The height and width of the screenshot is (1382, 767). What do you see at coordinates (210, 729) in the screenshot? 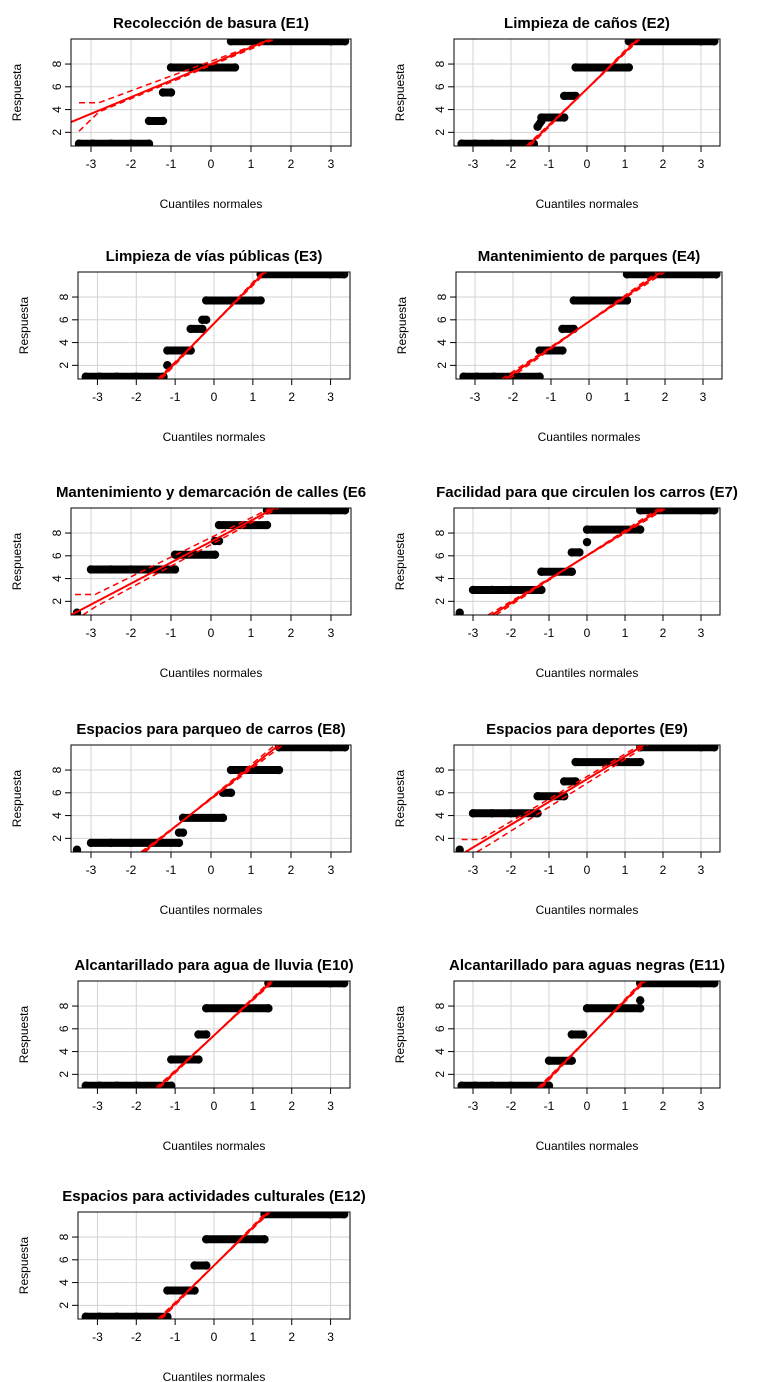
I see `chart-title: Espacios para parqueo de carros (E8)` at bounding box center [210, 729].